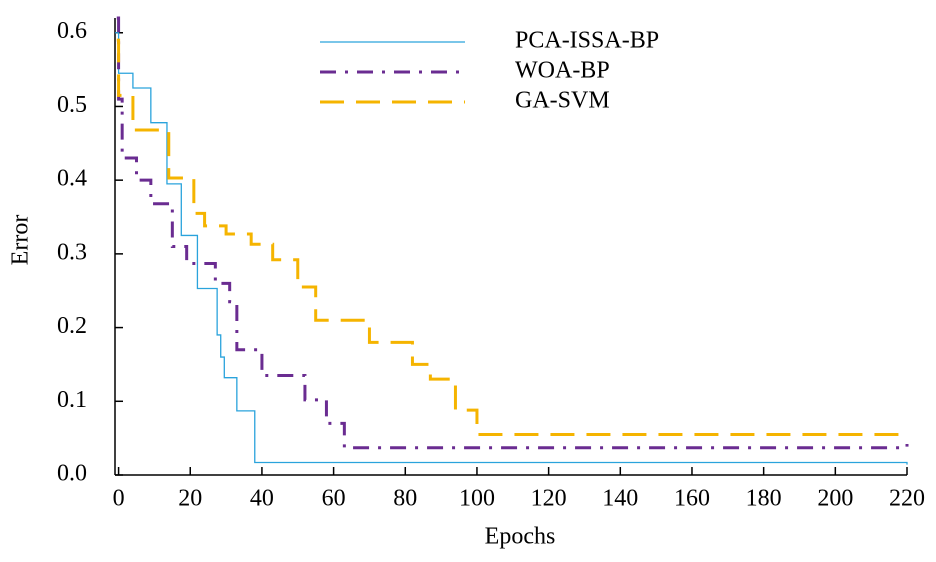 This screenshot has height=562, width=936. I want to click on x-tick-label: 120, so click(549, 499).